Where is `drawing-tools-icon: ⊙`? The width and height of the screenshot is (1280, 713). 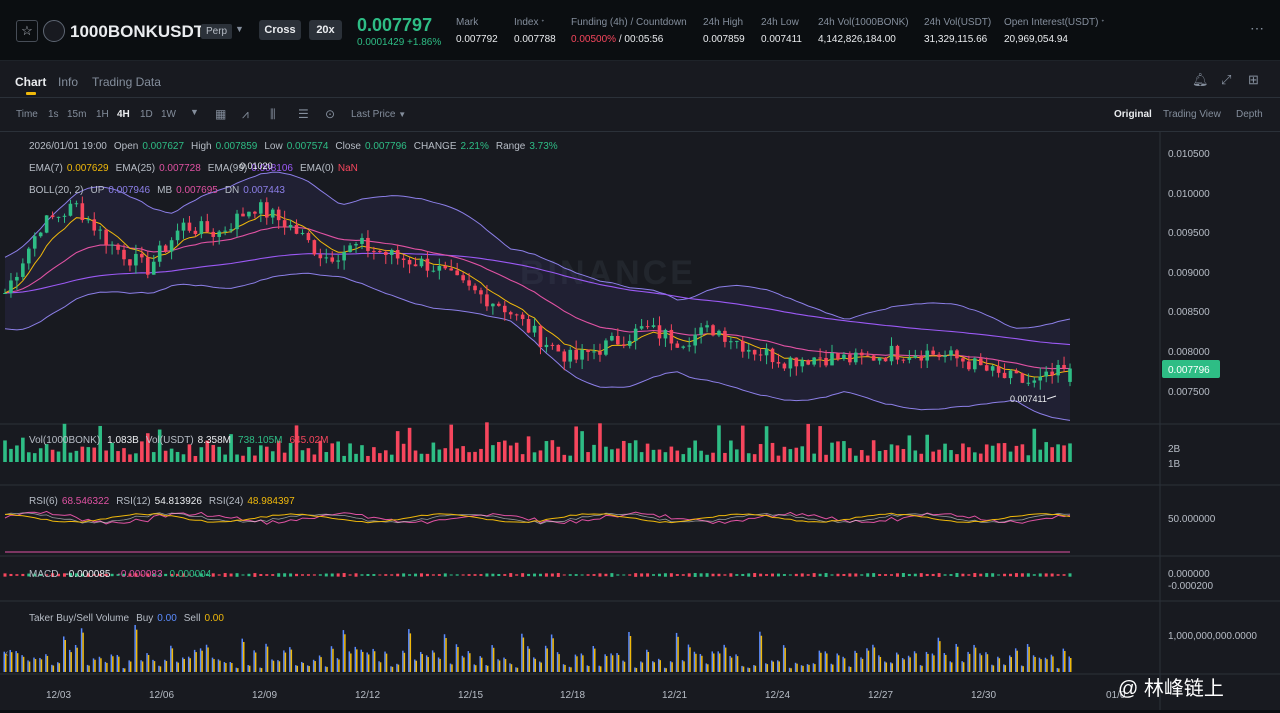
drawing-tools-icon: ⊙ is located at coordinates (330, 114).